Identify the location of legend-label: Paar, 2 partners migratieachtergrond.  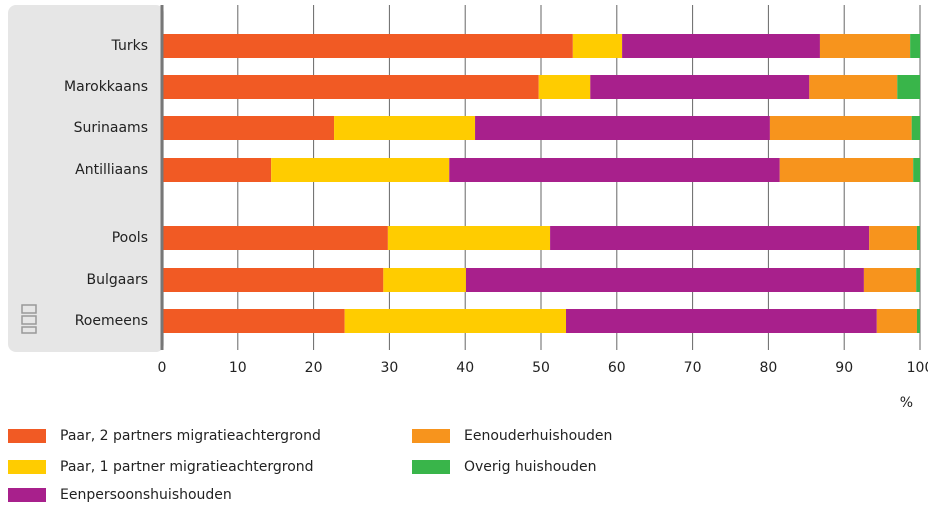
(190, 436).